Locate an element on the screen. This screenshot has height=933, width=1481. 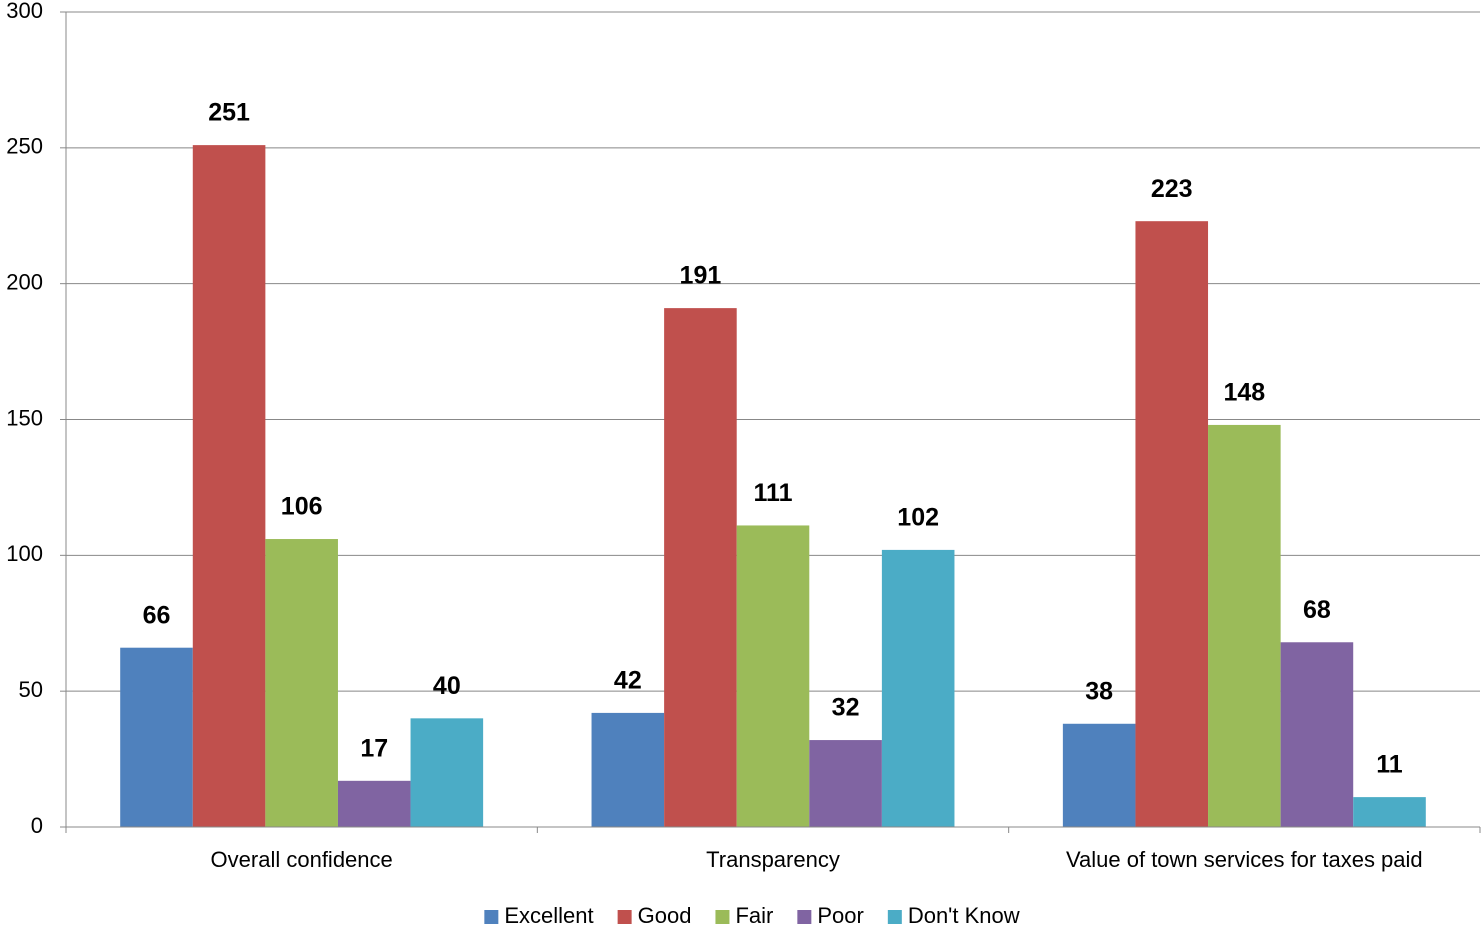
value-label: 111 is located at coordinates (773, 493).